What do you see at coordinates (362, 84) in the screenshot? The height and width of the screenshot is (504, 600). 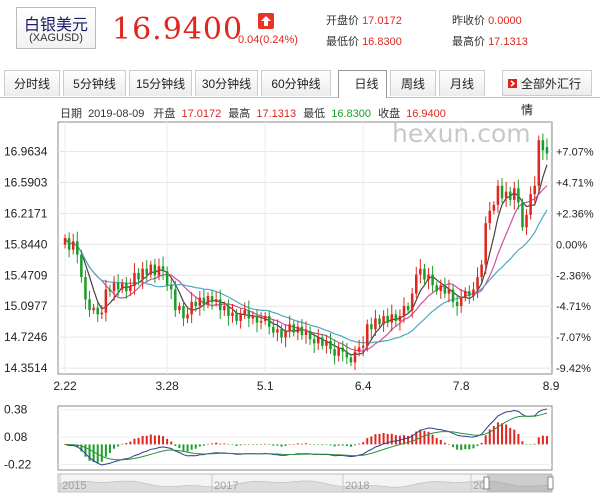 I see `tab-daily: 日线` at bounding box center [362, 84].